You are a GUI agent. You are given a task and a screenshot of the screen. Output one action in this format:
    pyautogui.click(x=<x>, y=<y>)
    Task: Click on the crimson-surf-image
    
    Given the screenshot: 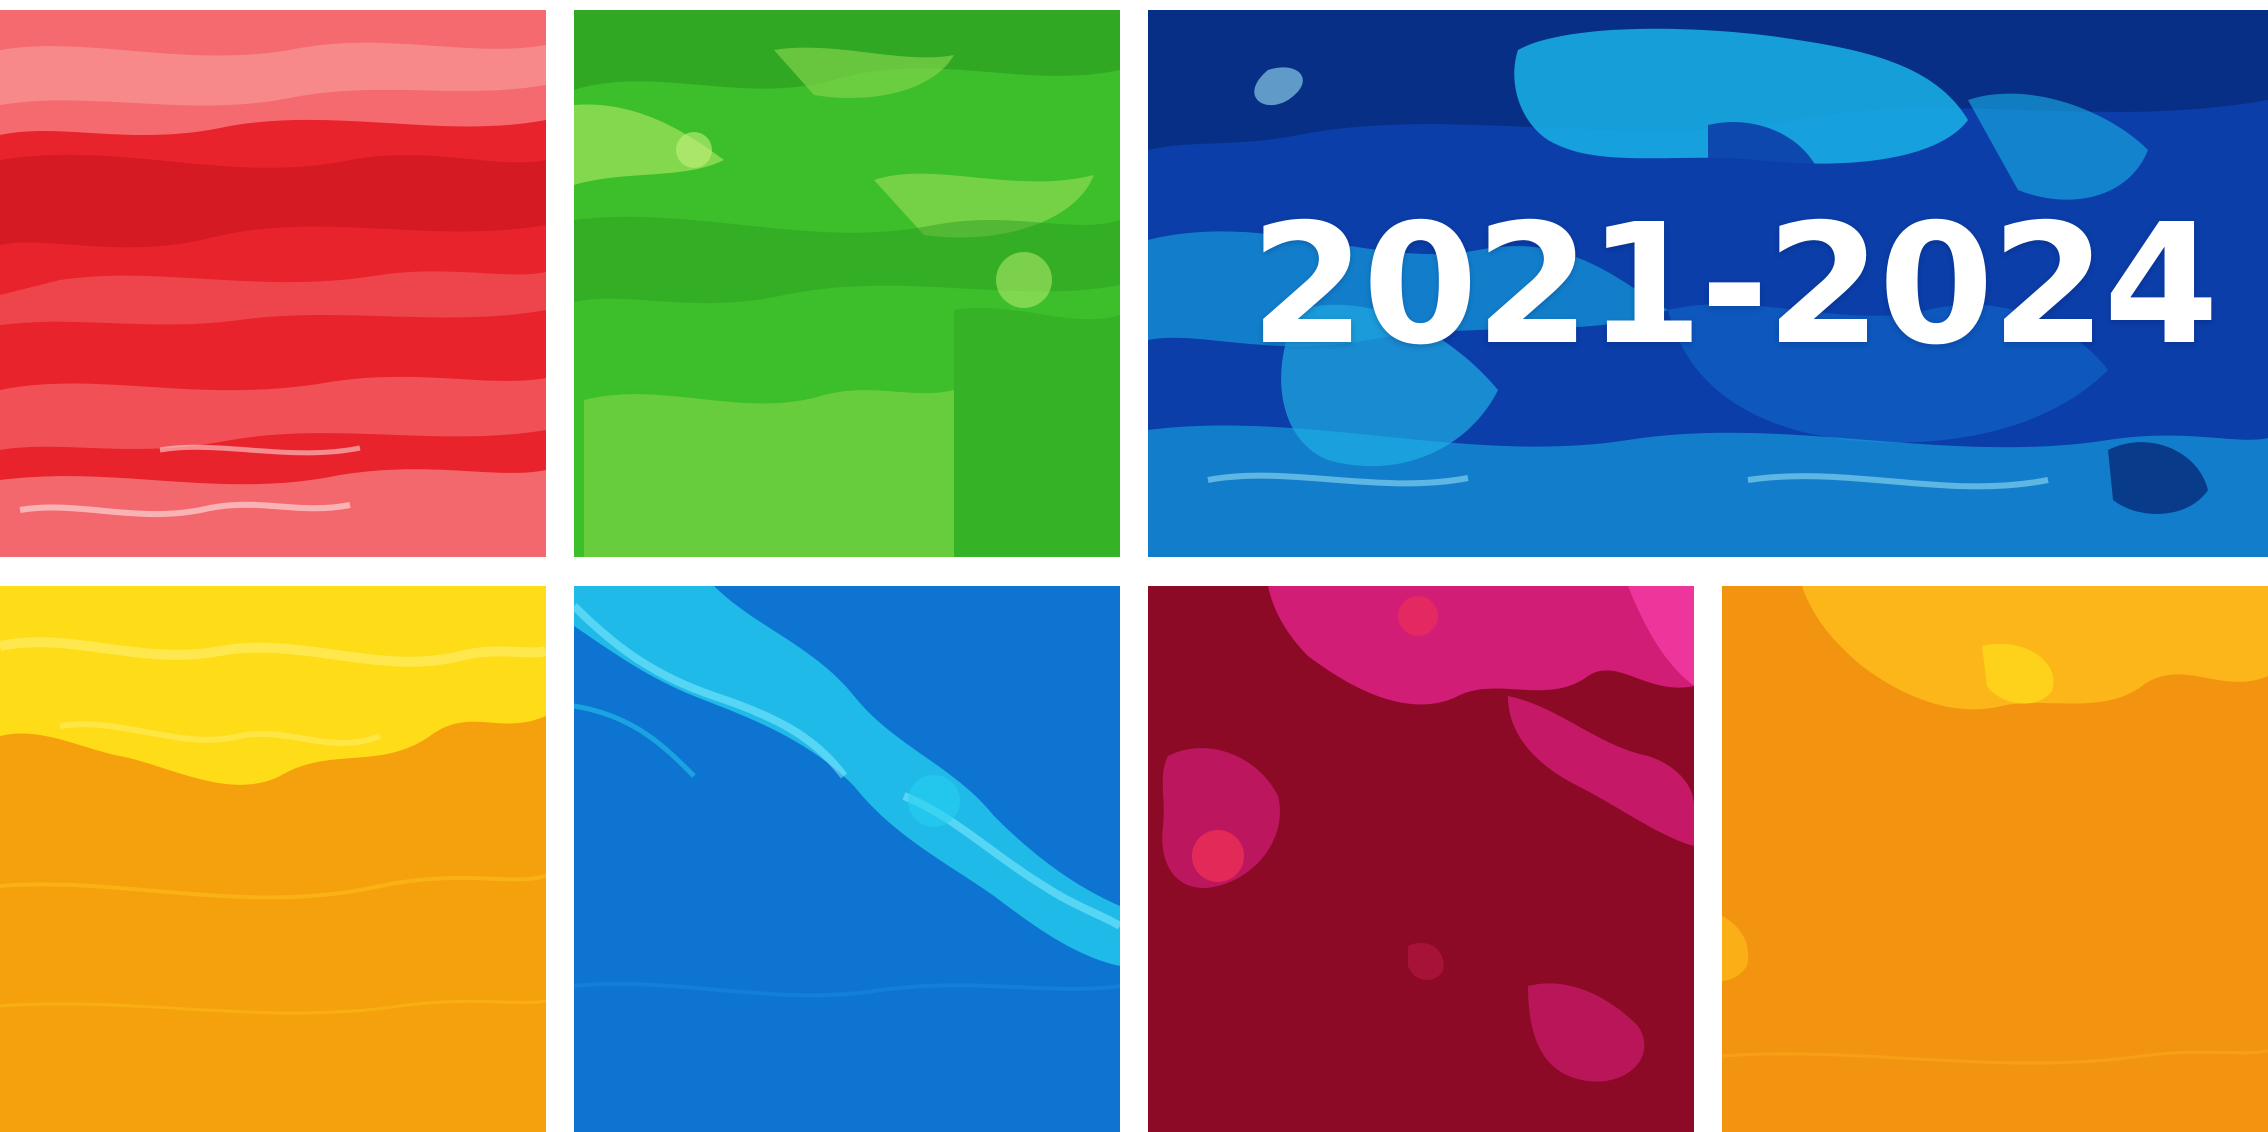 What is the action you would take?
    pyautogui.click(x=1421, y=859)
    